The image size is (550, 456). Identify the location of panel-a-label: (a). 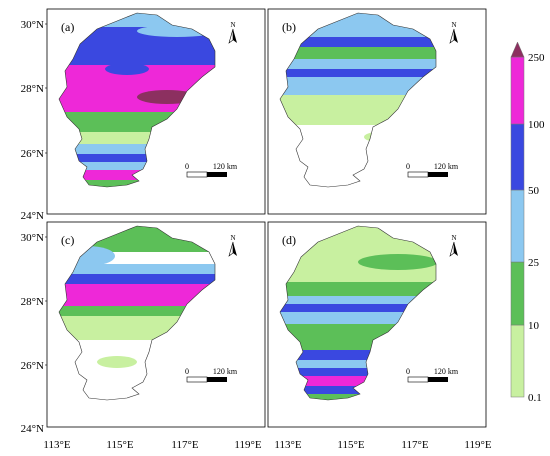
(67, 27).